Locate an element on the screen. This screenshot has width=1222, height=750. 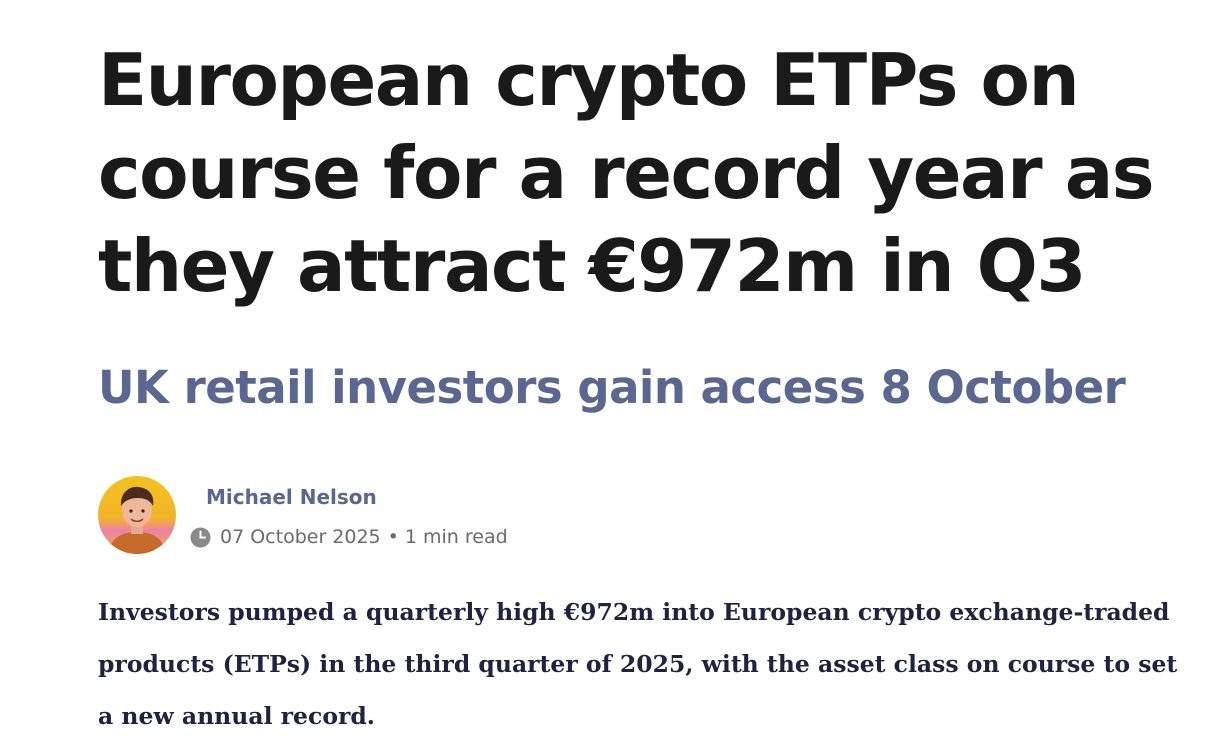
article-meta: 07 October 2025 • 1 min read is located at coordinates (349, 537).